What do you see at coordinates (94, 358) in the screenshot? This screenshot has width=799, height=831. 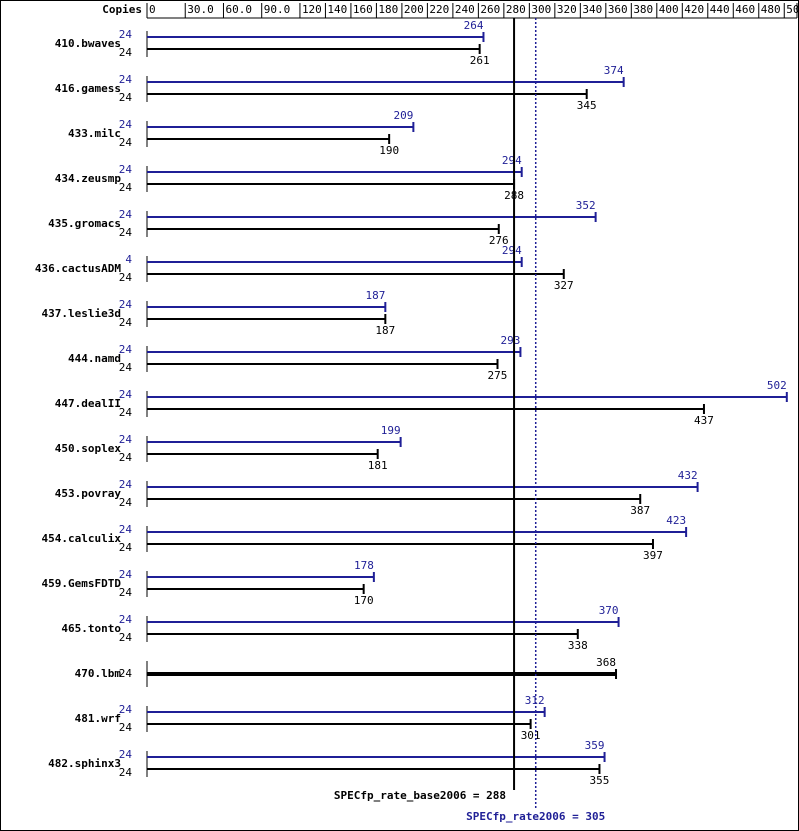 I see `category-label: 444.namd` at bounding box center [94, 358].